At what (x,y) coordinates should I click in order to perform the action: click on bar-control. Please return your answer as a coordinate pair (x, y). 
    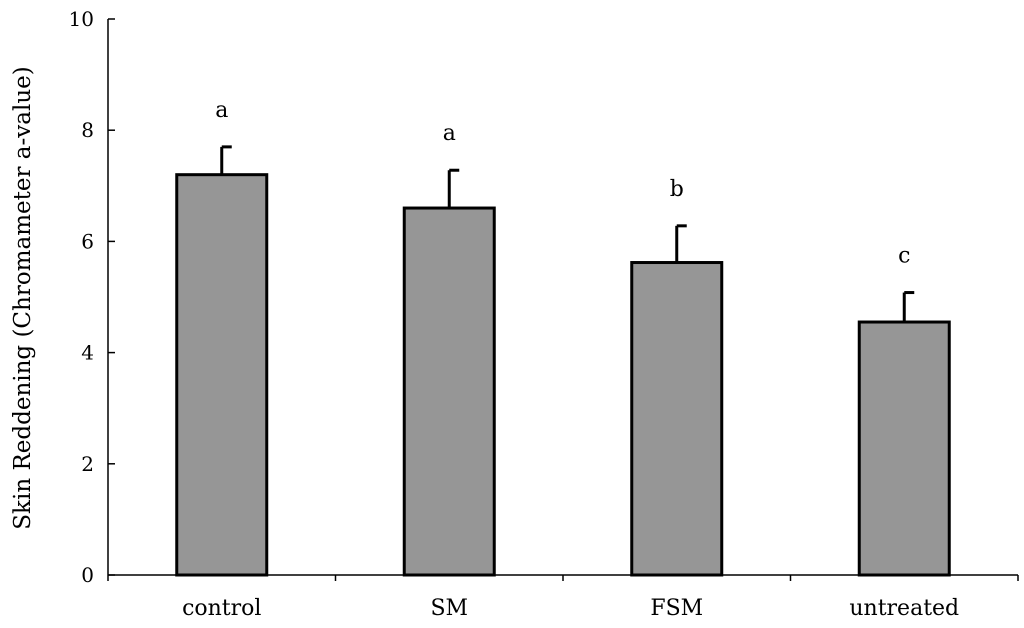
    Looking at the image, I should click on (222, 375).